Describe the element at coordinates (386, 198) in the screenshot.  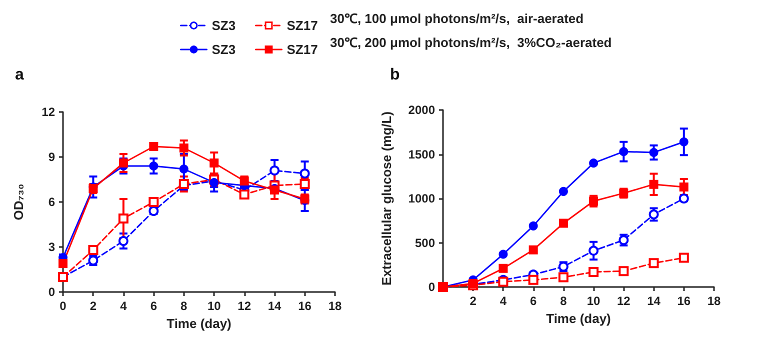
I see `y-axis-title: Extracellular glucose (mg/L)` at that location.